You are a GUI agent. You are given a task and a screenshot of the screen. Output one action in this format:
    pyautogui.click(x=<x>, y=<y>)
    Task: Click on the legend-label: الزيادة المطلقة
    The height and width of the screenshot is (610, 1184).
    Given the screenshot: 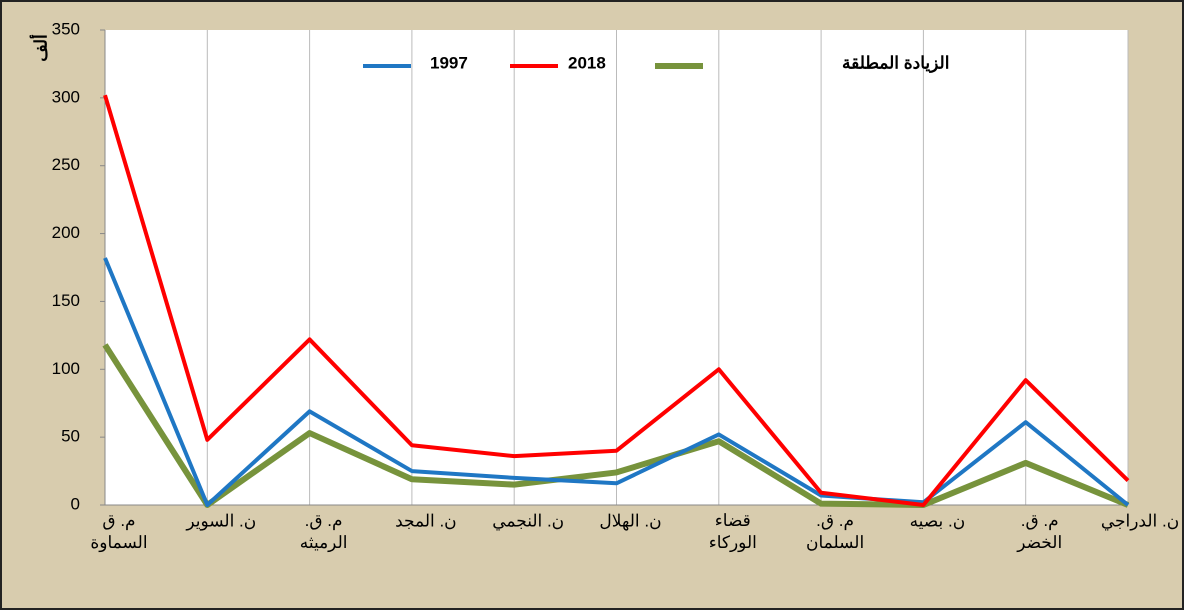 What is the action you would take?
    pyautogui.click(x=895, y=63)
    